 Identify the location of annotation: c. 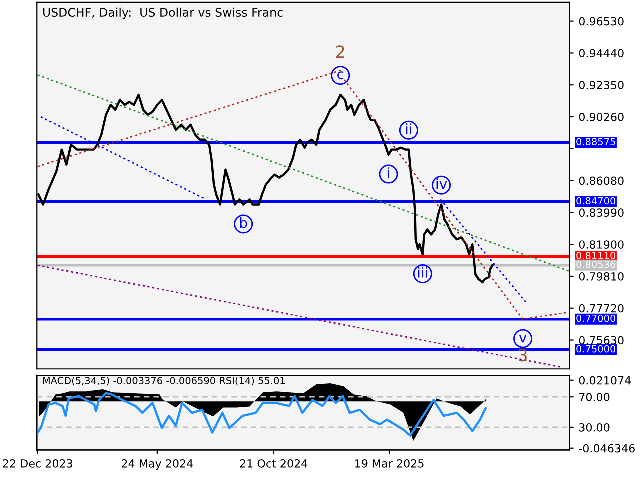
(341, 76).